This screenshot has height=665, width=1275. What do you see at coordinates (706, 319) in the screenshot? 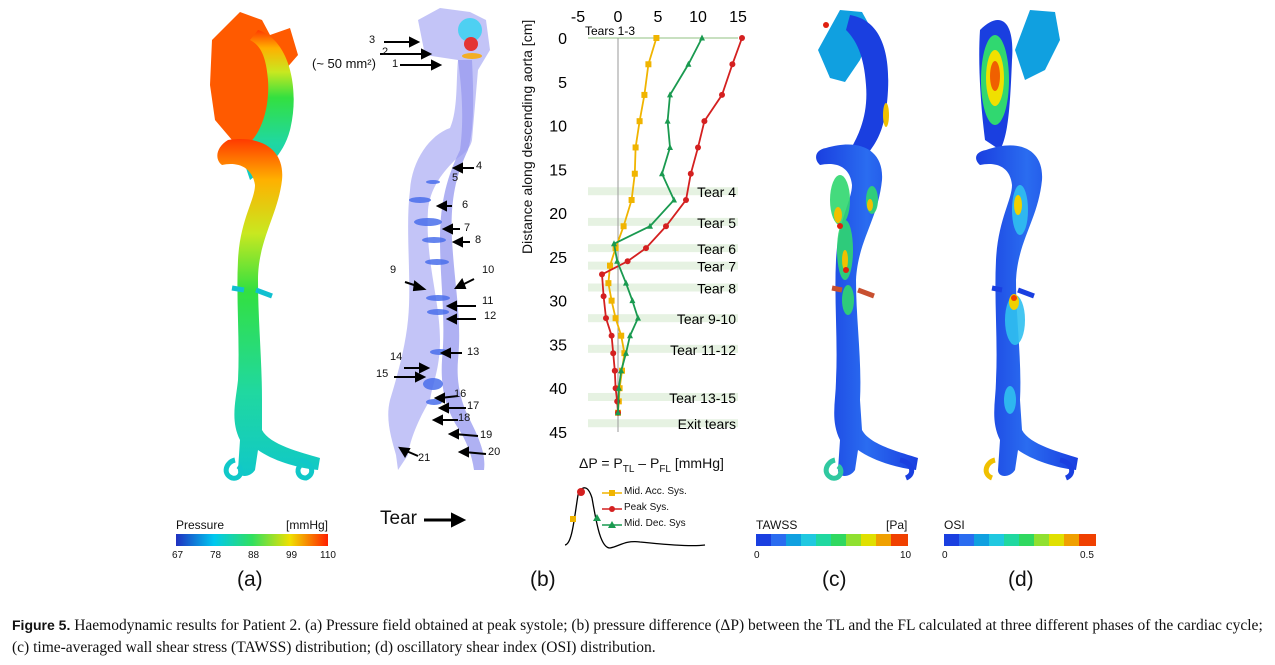
I see `tear-label: Tear 9-10` at bounding box center [706, 319].